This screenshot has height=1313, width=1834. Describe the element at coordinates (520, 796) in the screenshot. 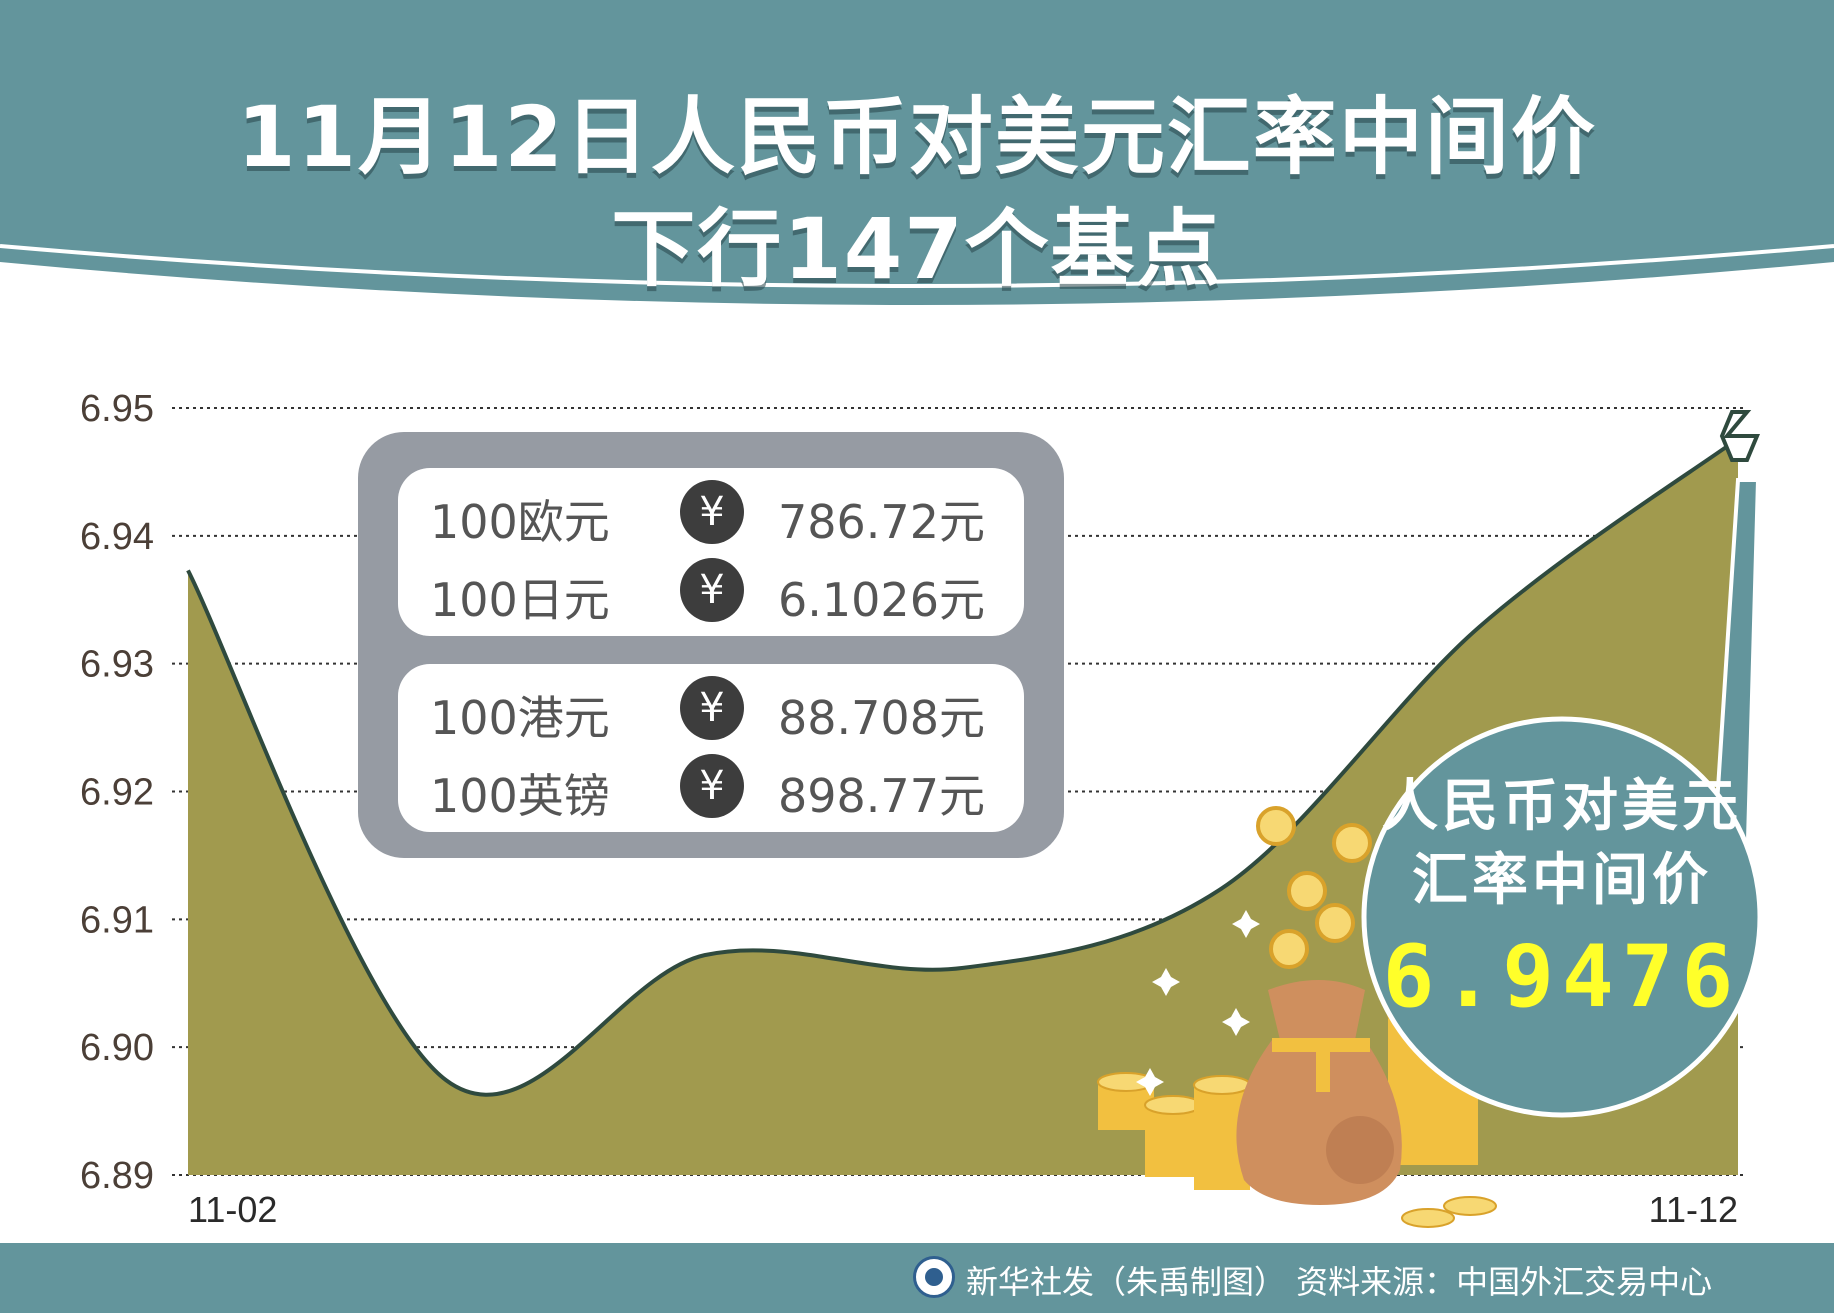

I see `rate-label-gbp: 100英镑` at that location.